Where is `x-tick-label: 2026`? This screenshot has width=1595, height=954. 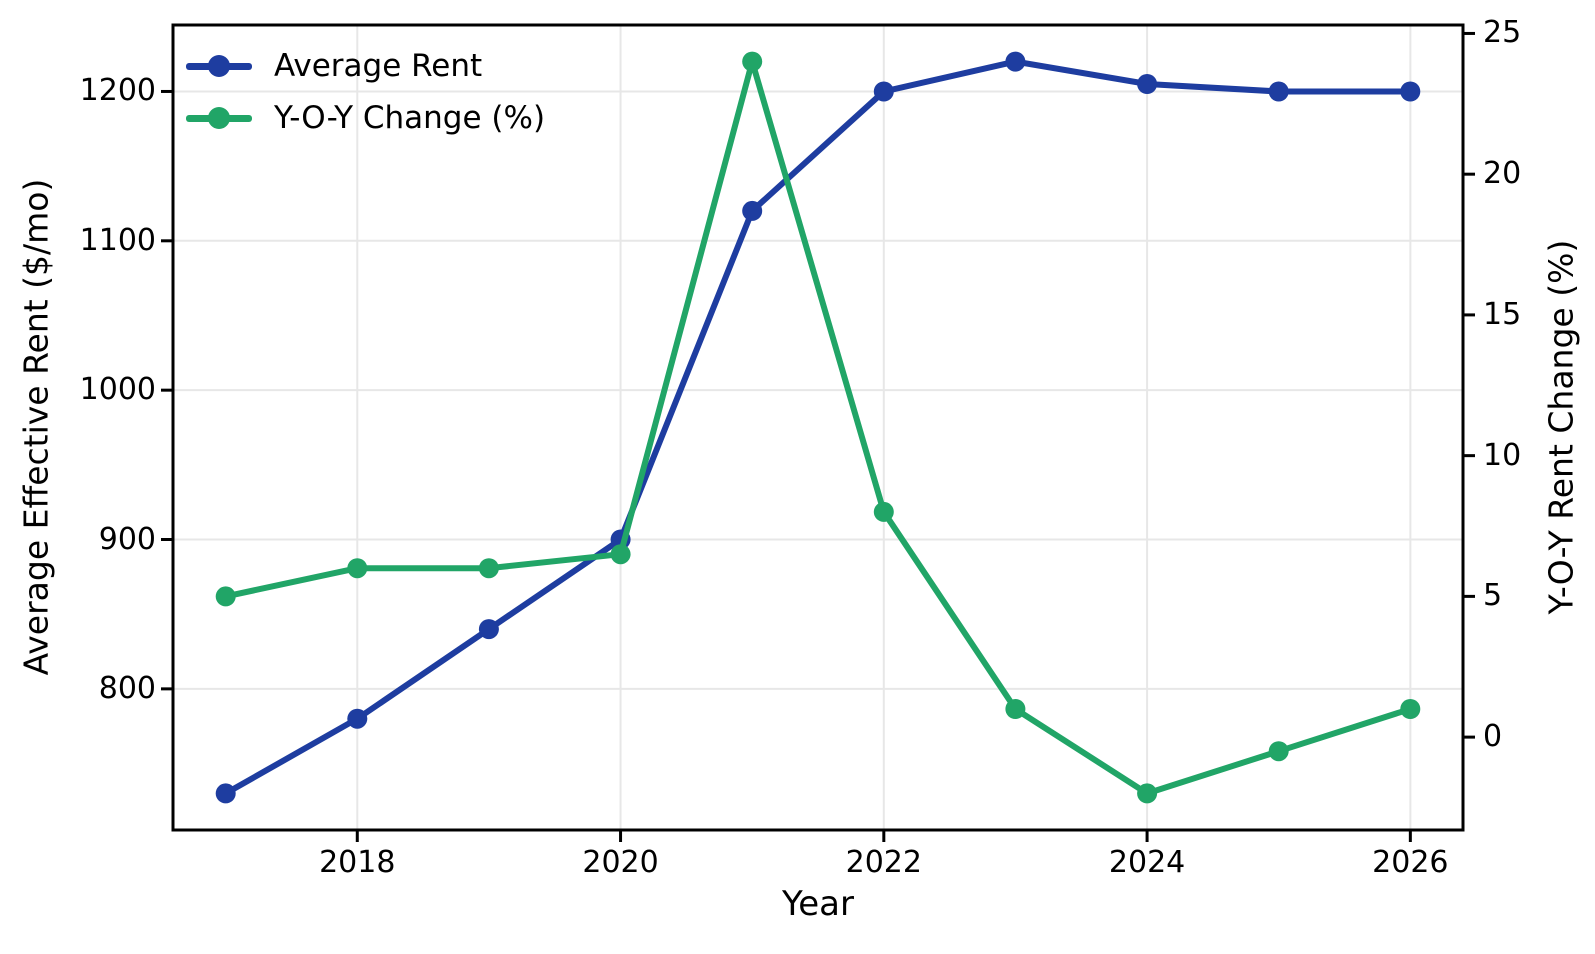 x-tick-label: 2026 is located at coordinates (1410, 862).